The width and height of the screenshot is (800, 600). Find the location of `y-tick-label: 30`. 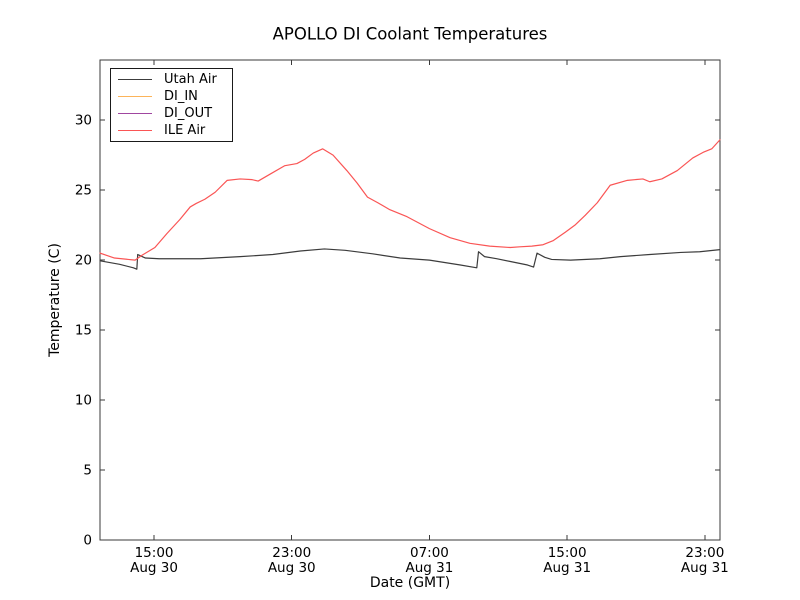

y-tick-label: 30 is located at coordinates (83, 121).